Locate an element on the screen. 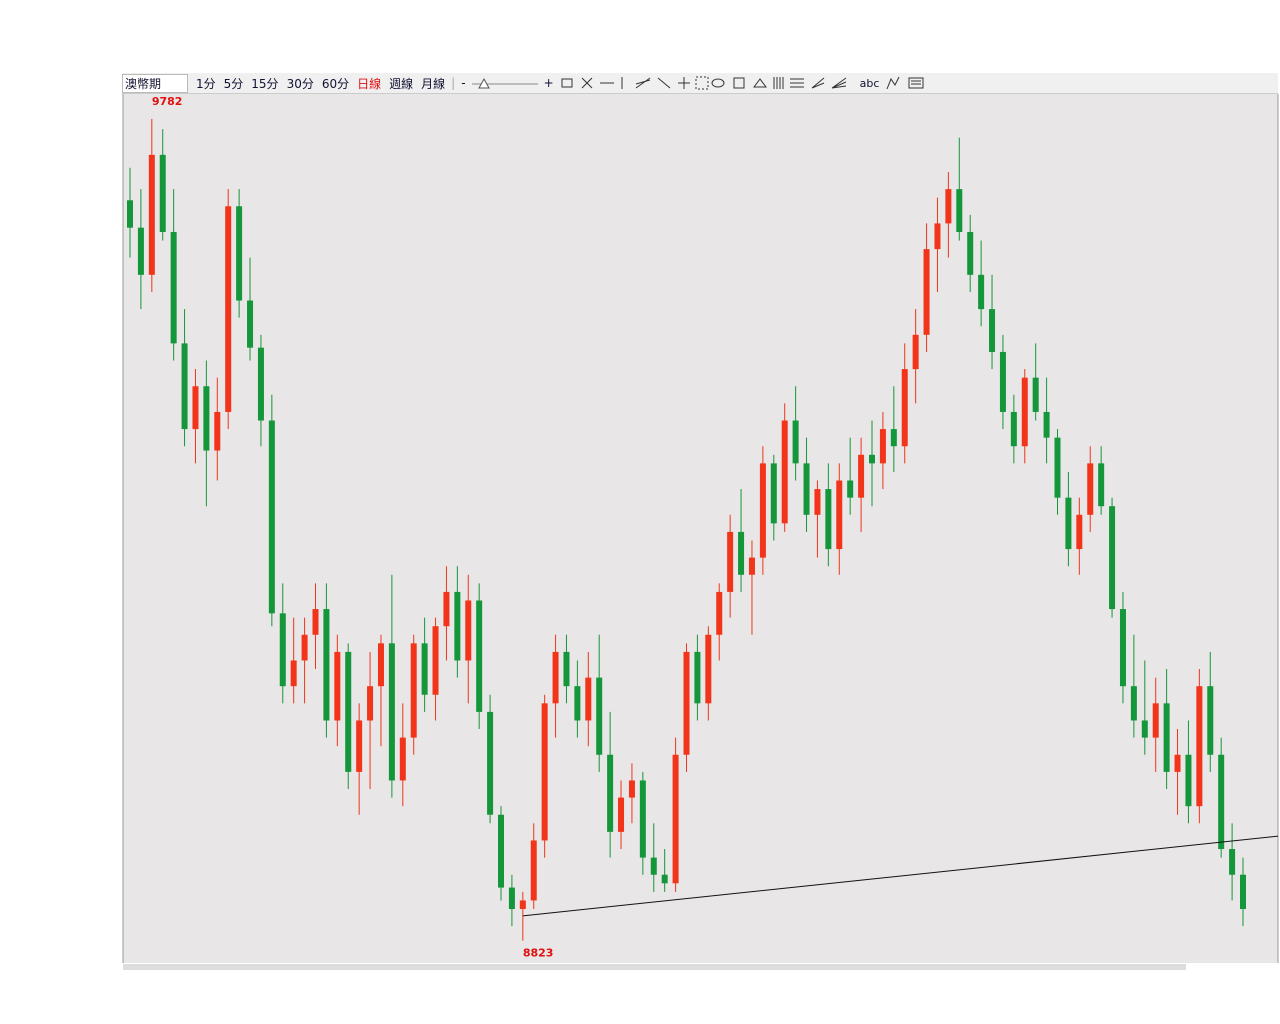 The width and height of the screenshot is (1280, 1024). text-tool: abc is located at coordinates (869, 83).